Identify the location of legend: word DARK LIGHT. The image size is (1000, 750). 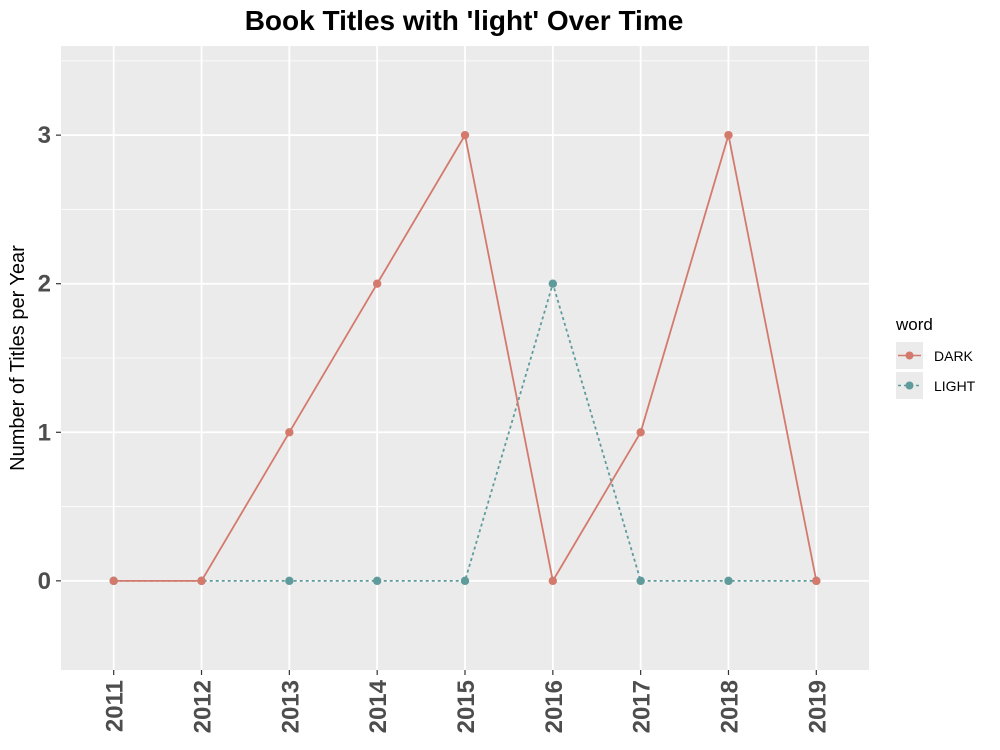
(935, 357).